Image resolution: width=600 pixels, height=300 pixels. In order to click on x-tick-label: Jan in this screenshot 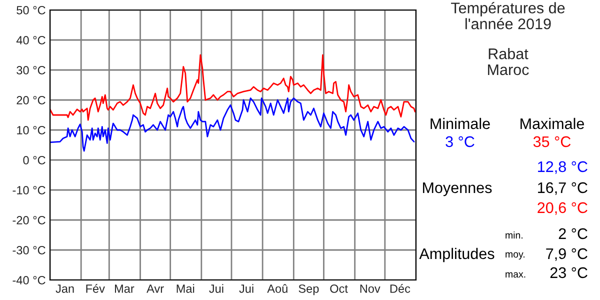, I will do `click(65, 288)`.